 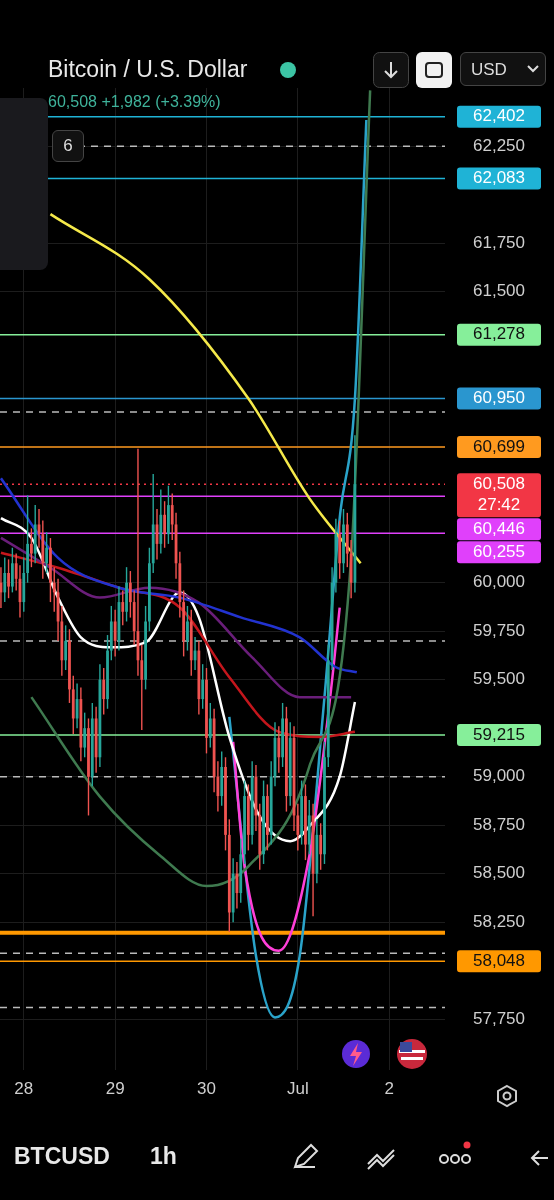 I want to click on legend-label: 60,255, so click(x=499, y=551).